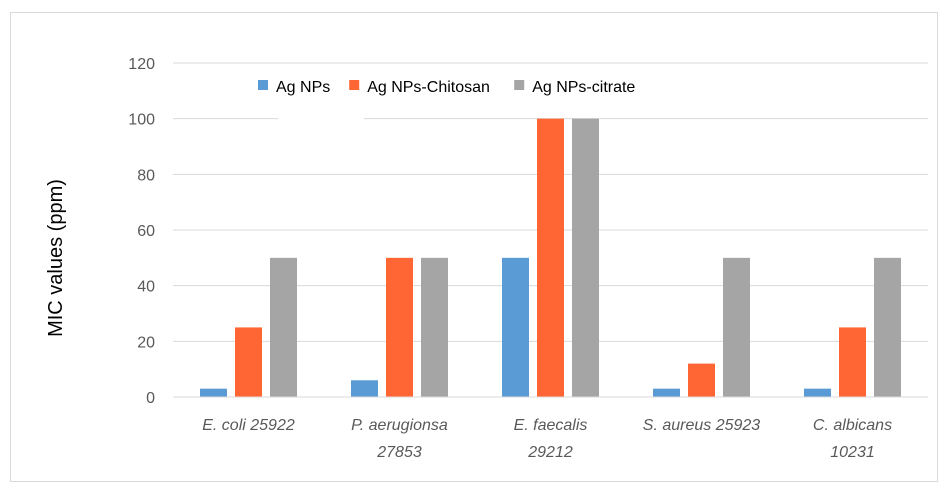 This screenshot has height=493, width=948. I want to click on y-tick-label: 40, so click(146, 287).